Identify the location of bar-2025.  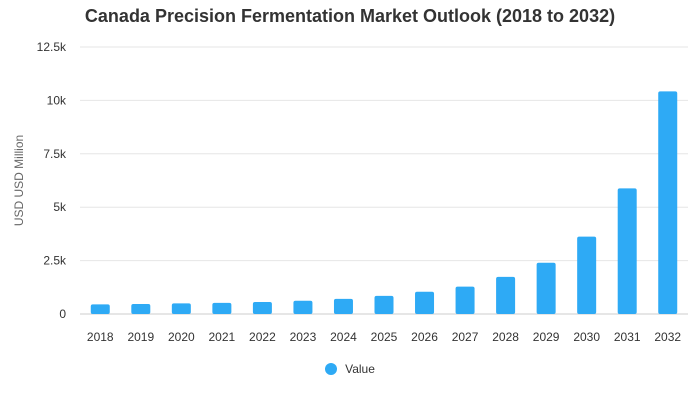
(384, 304).